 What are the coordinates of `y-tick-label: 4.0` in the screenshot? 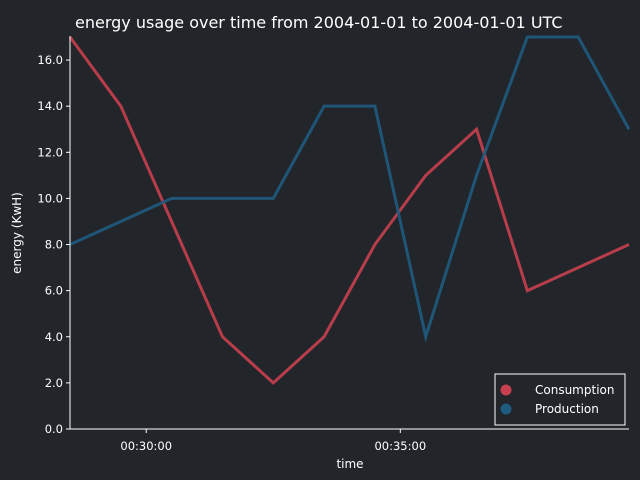 It's located at (54, 337).